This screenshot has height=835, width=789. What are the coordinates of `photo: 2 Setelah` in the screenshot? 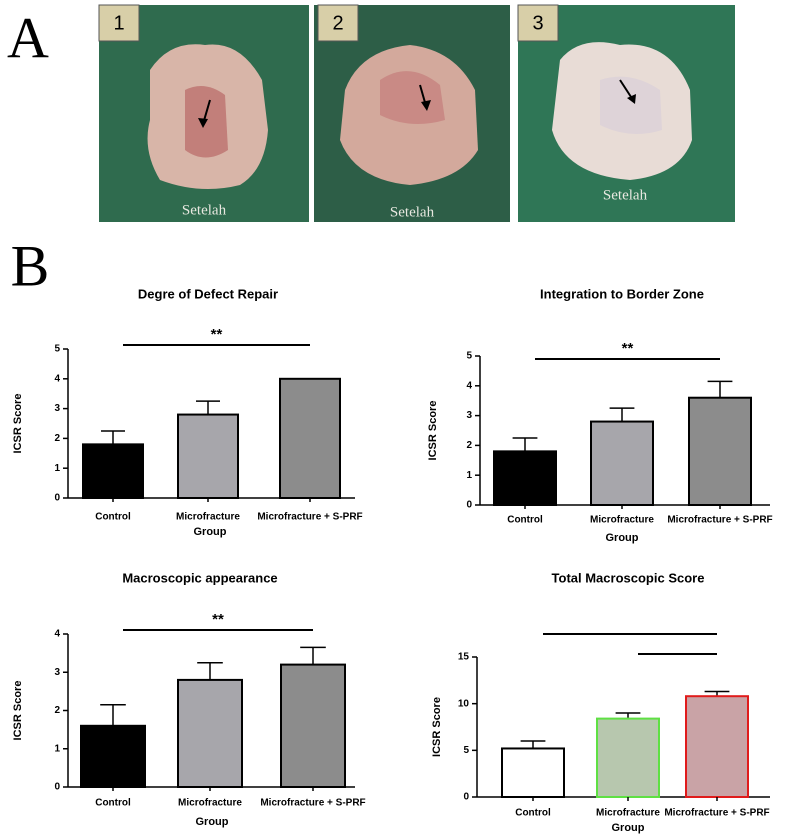 It's located at (412, 113).